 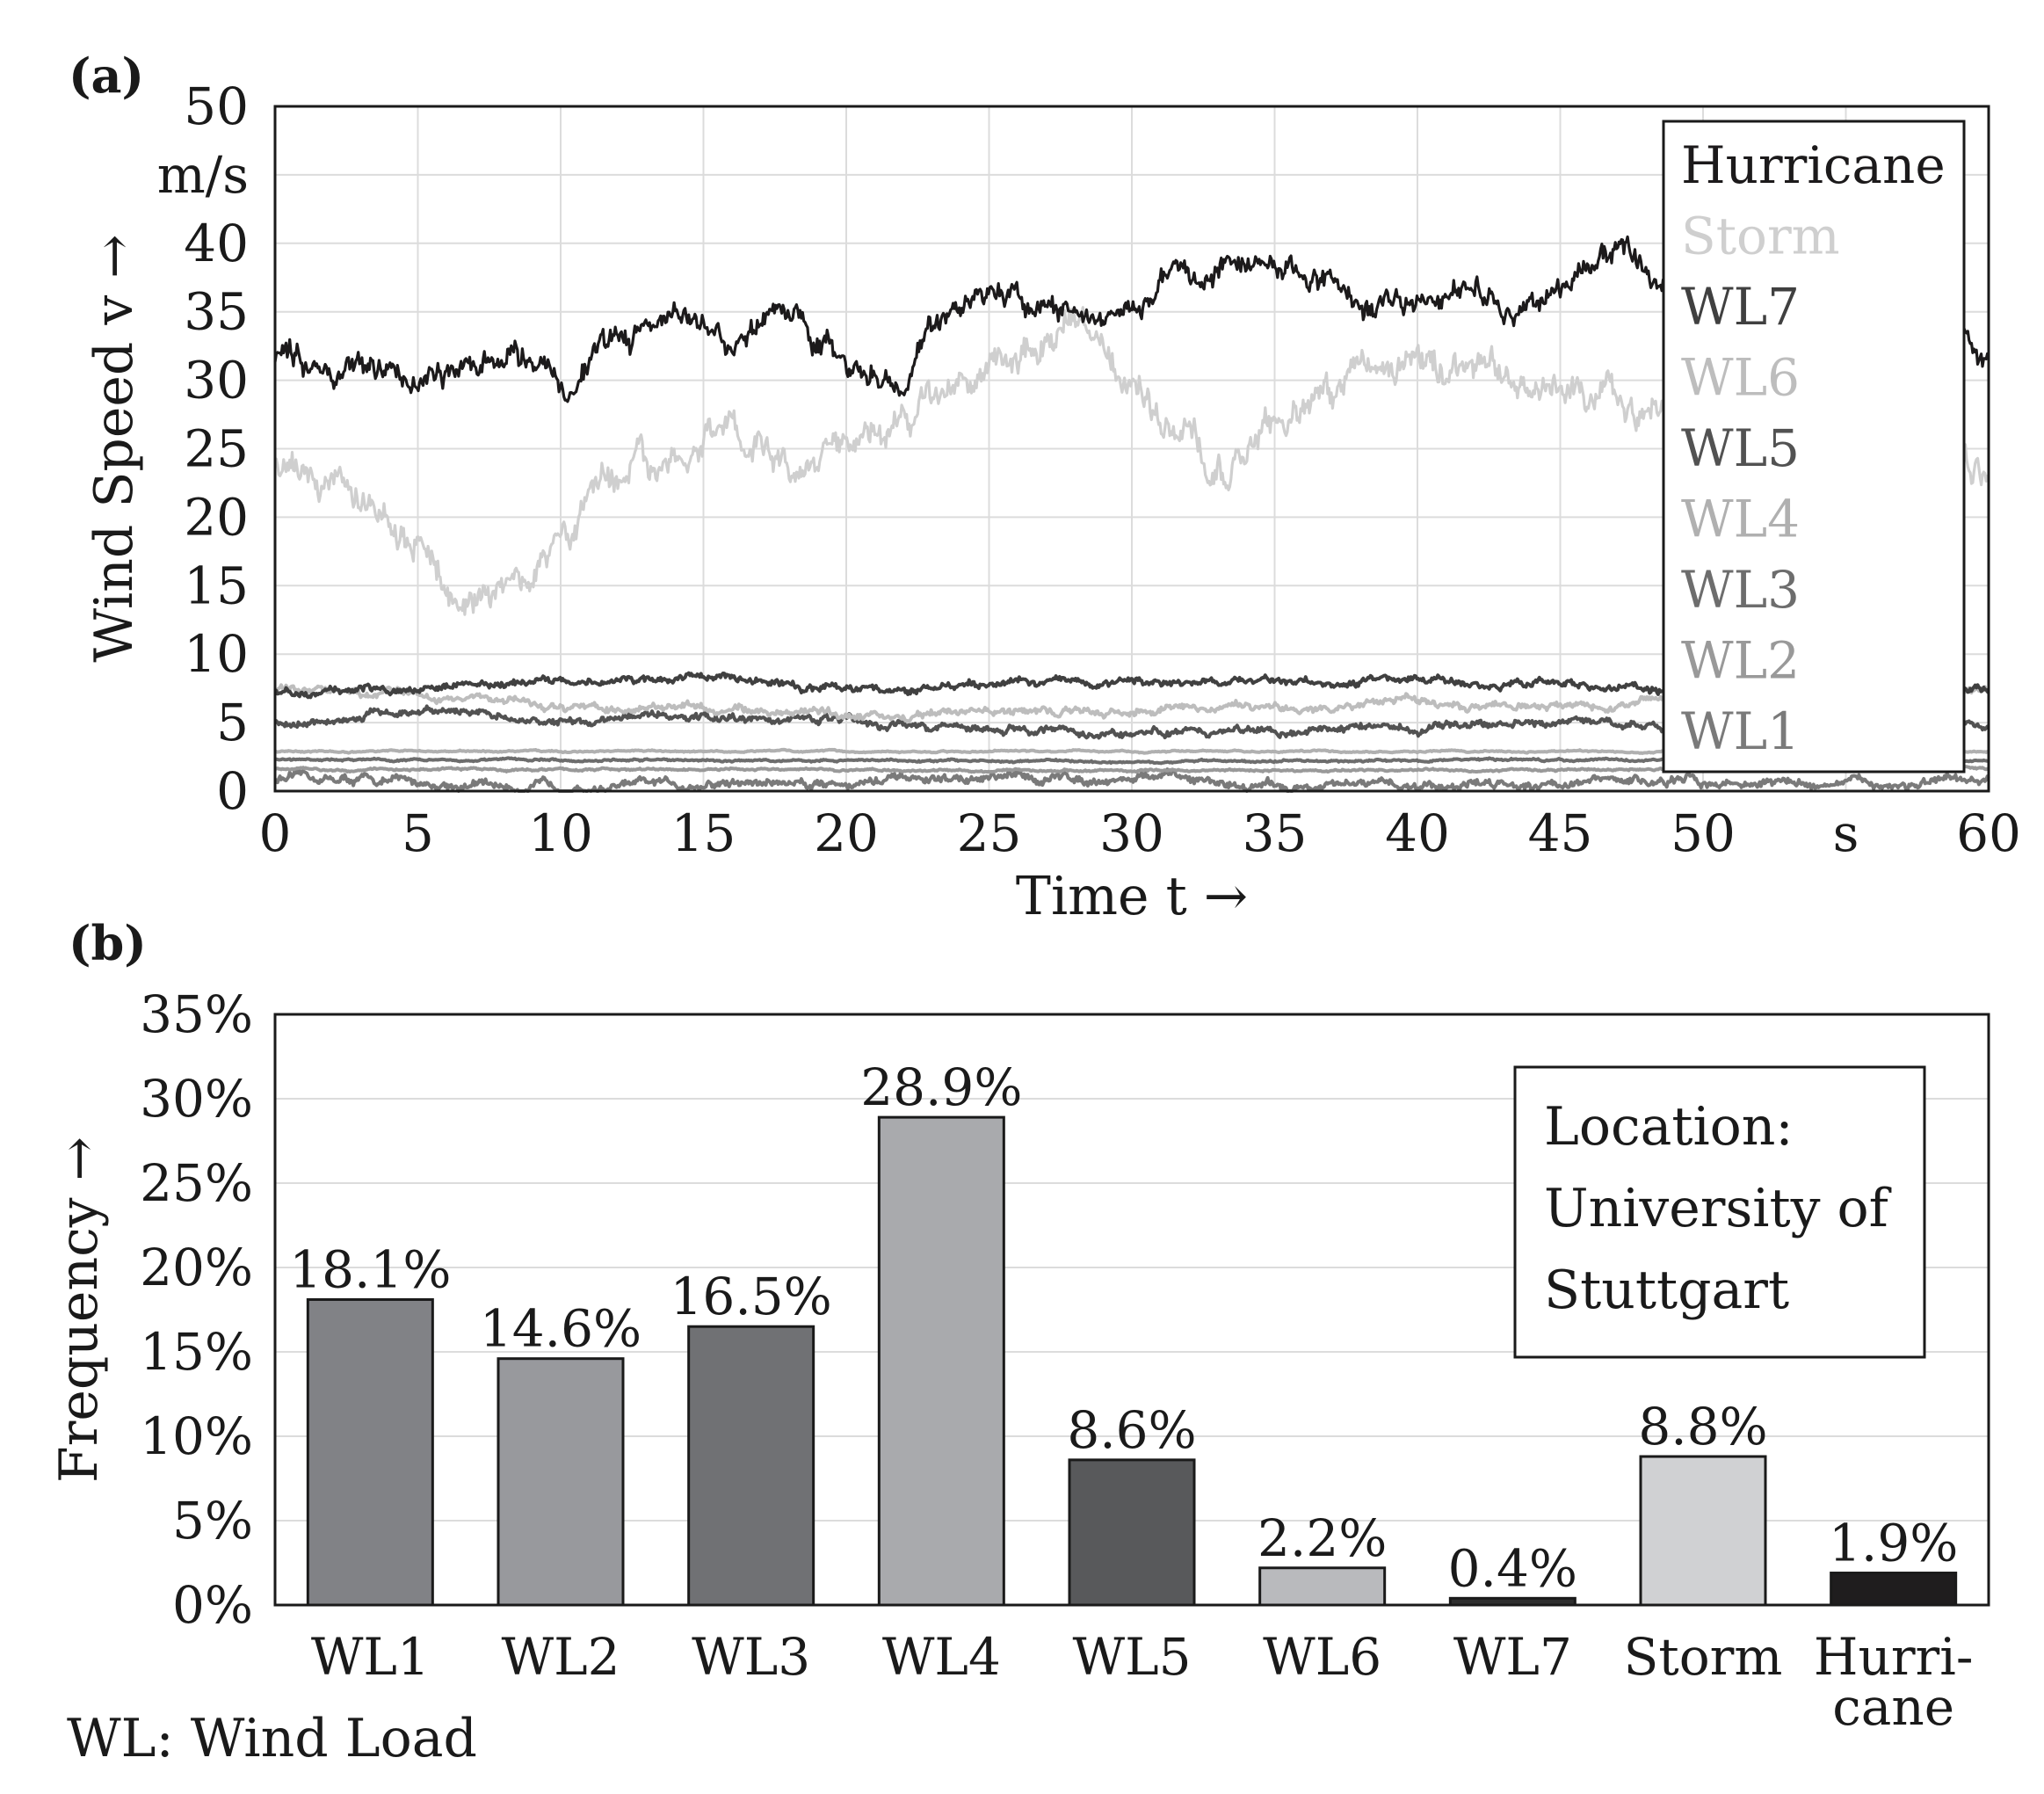 I want to click on bar-value-label: 1.9%, so click(x=1894, y=1543).